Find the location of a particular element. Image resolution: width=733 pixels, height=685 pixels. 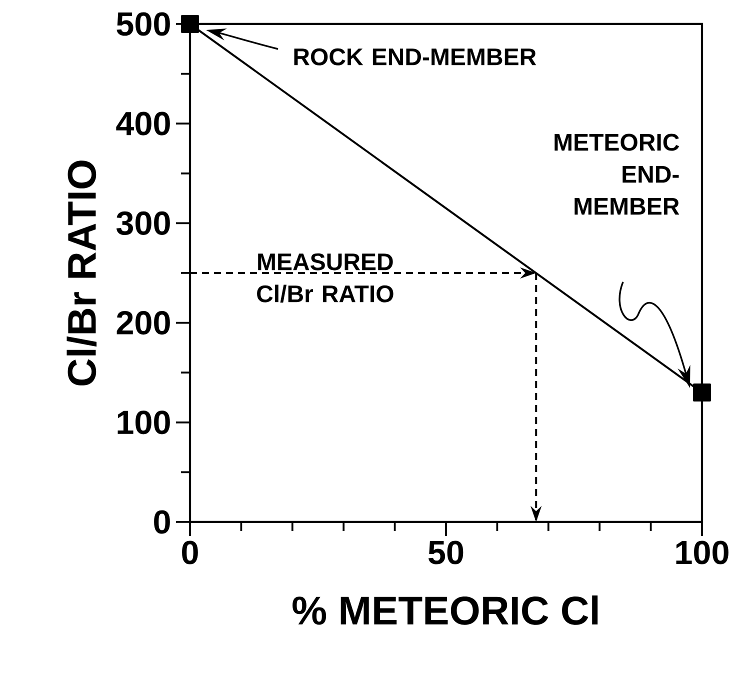

y-tick-label: 100 is located at coordinates (144, 422).